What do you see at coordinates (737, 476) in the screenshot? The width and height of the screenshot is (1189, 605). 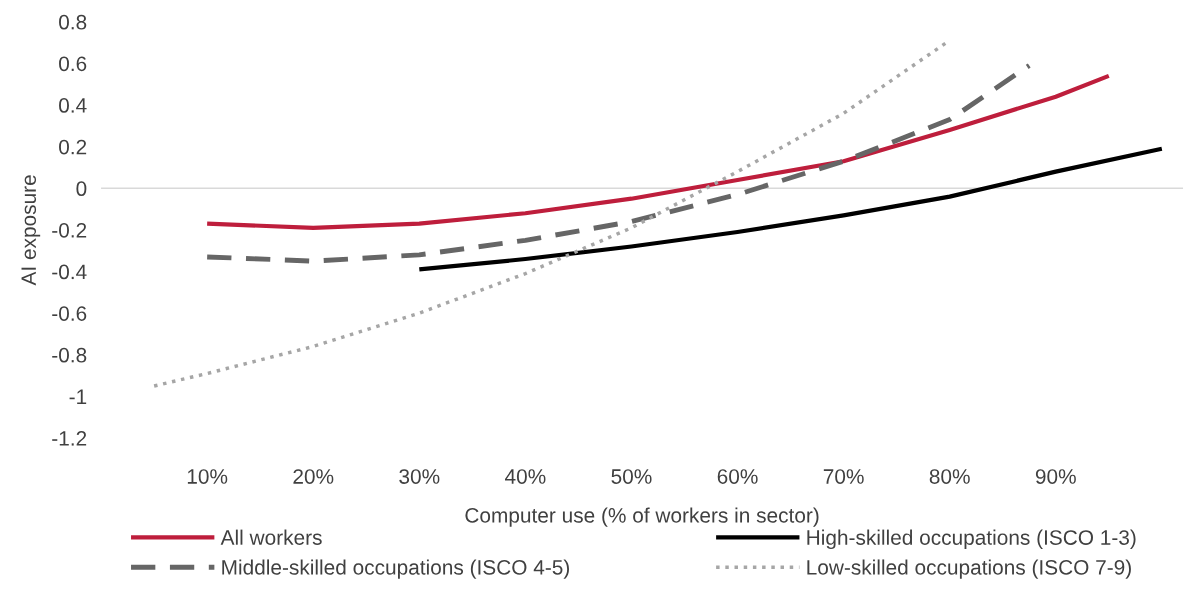 I see `x-tick-label: 60%` at bounding box center [737, 476].